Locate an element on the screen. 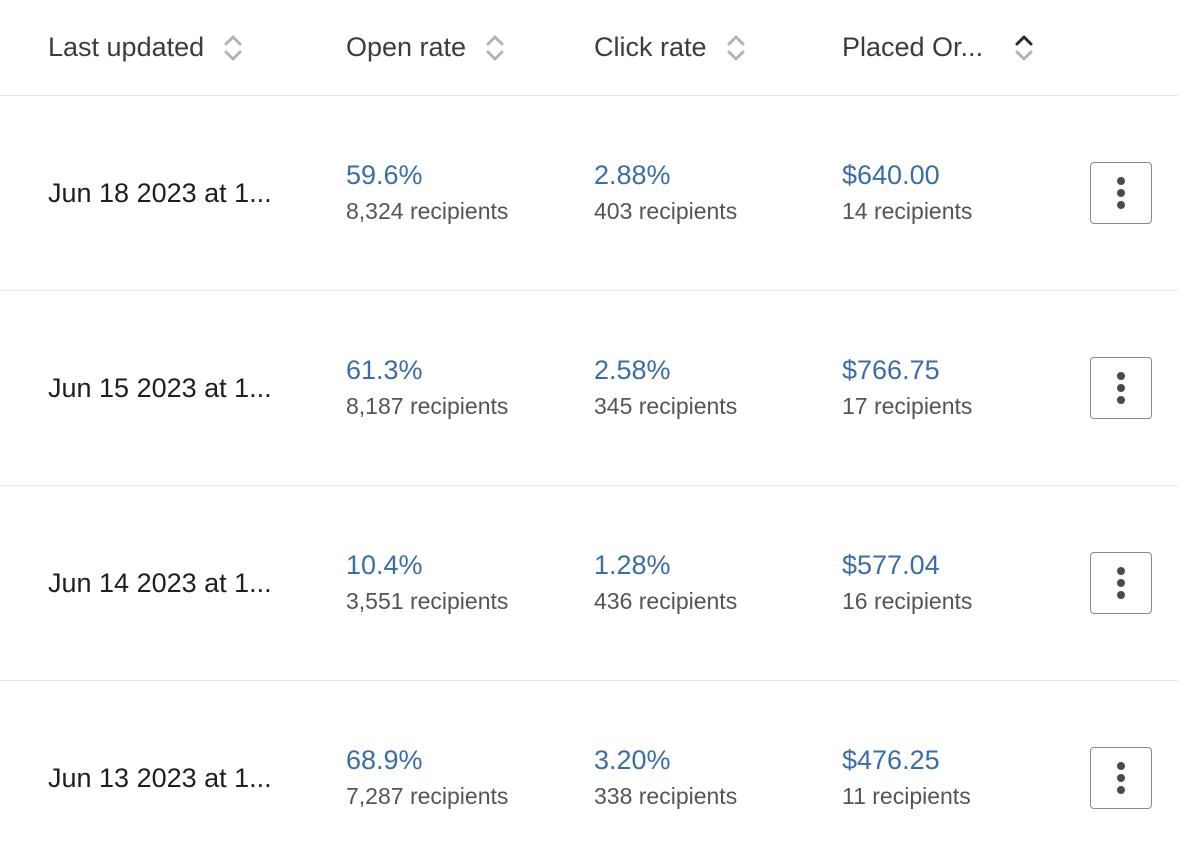 The height and width of the screenshot is (866, 1198). placed-orders-link: $577.04 is located at coordinates (891, 565).